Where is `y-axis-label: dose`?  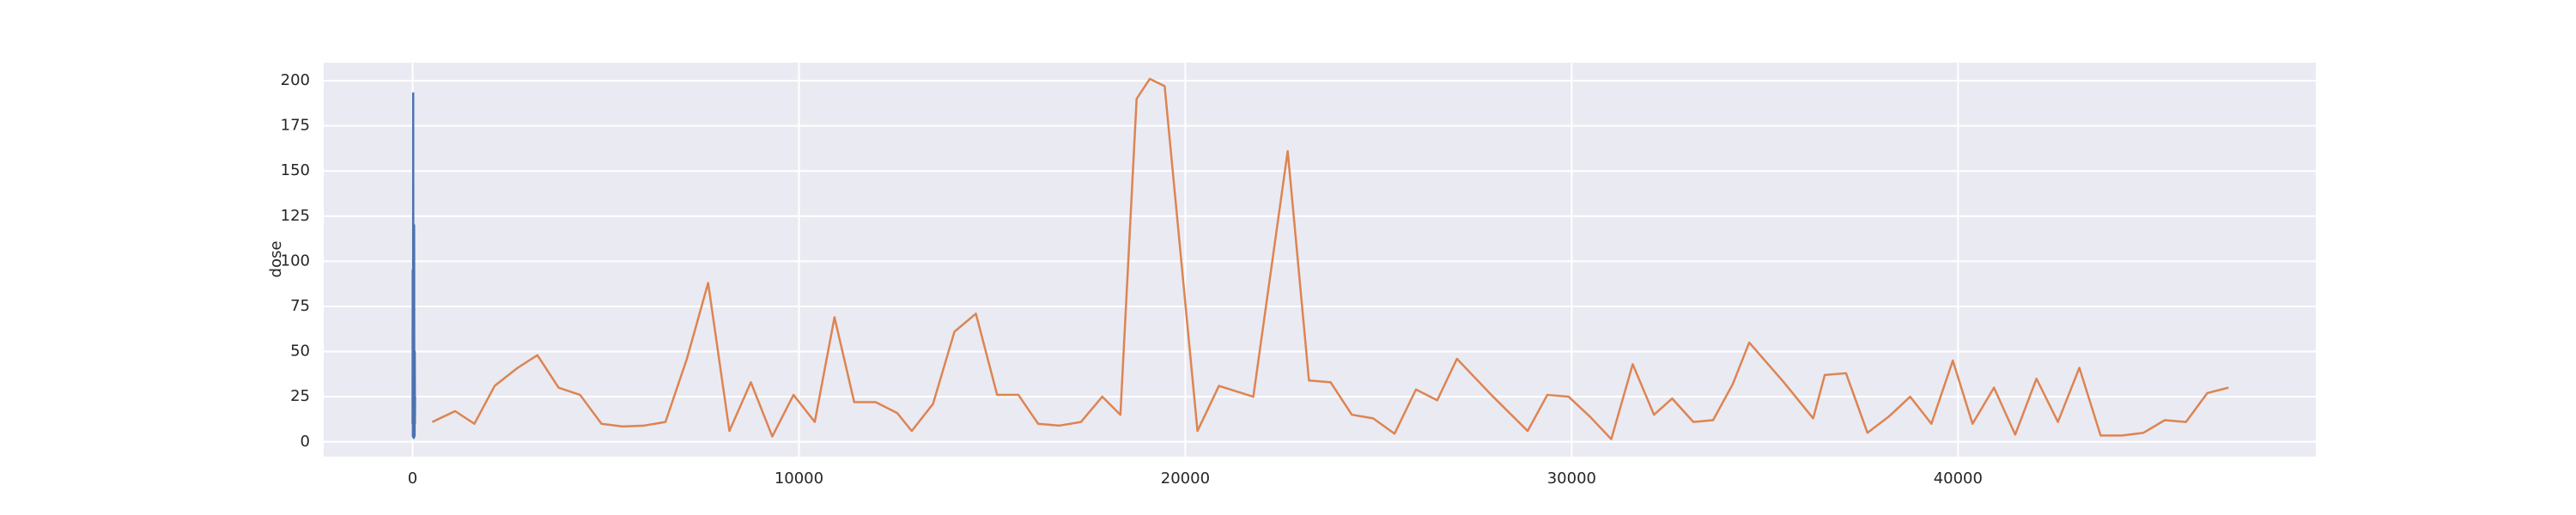
y-axis-label: dose is located at coordinates (276, 259).